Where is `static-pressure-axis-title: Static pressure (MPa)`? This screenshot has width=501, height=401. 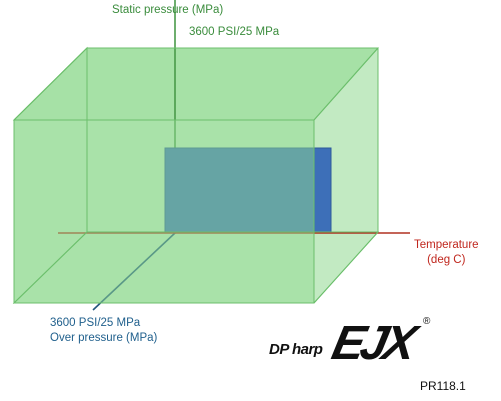 static-pressure-axis-title: Static pressure (MPa) is located at coordinates (168, 10).